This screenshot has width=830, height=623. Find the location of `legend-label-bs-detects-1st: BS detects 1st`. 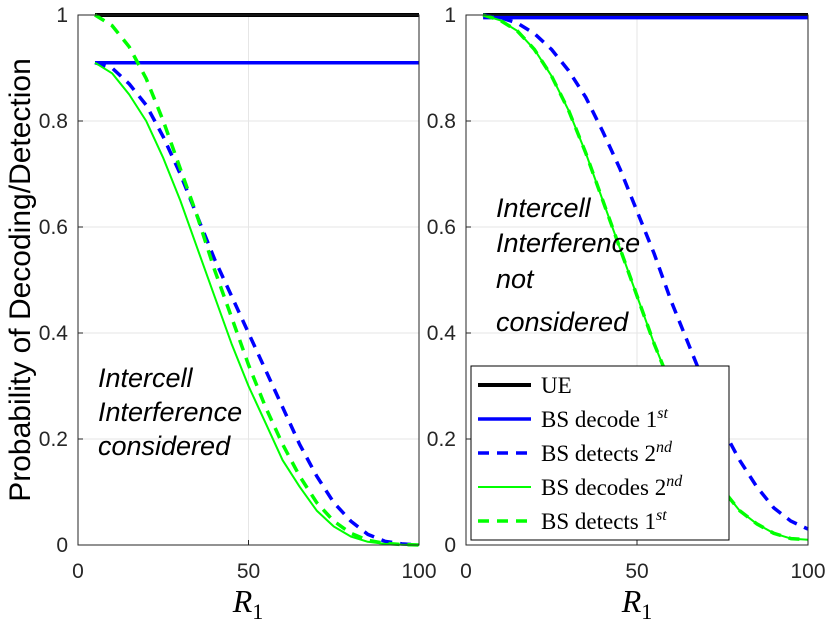

legend-label-bs-detects-1st: BS detects 1st is located at coordinates (604, 520).